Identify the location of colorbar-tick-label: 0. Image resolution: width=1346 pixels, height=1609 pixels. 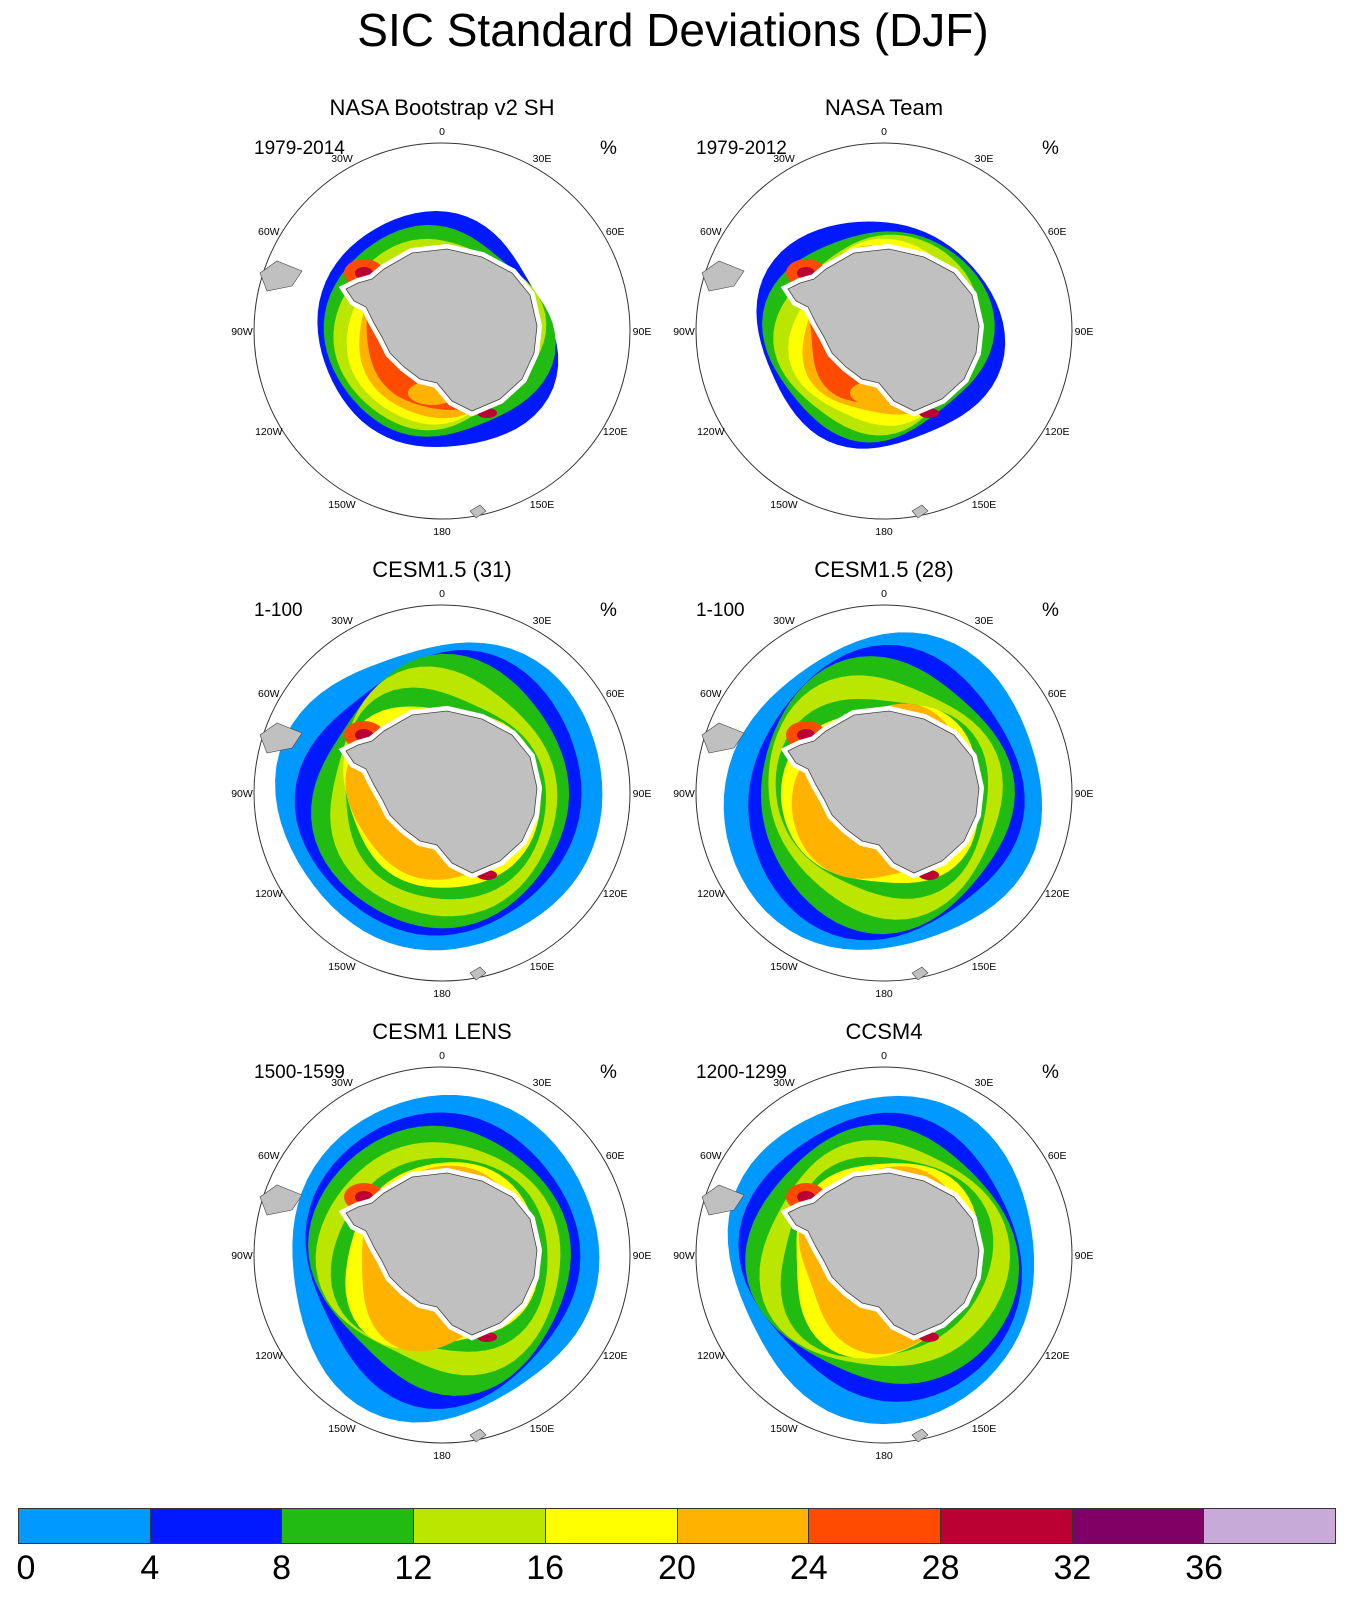
(26, 1568).